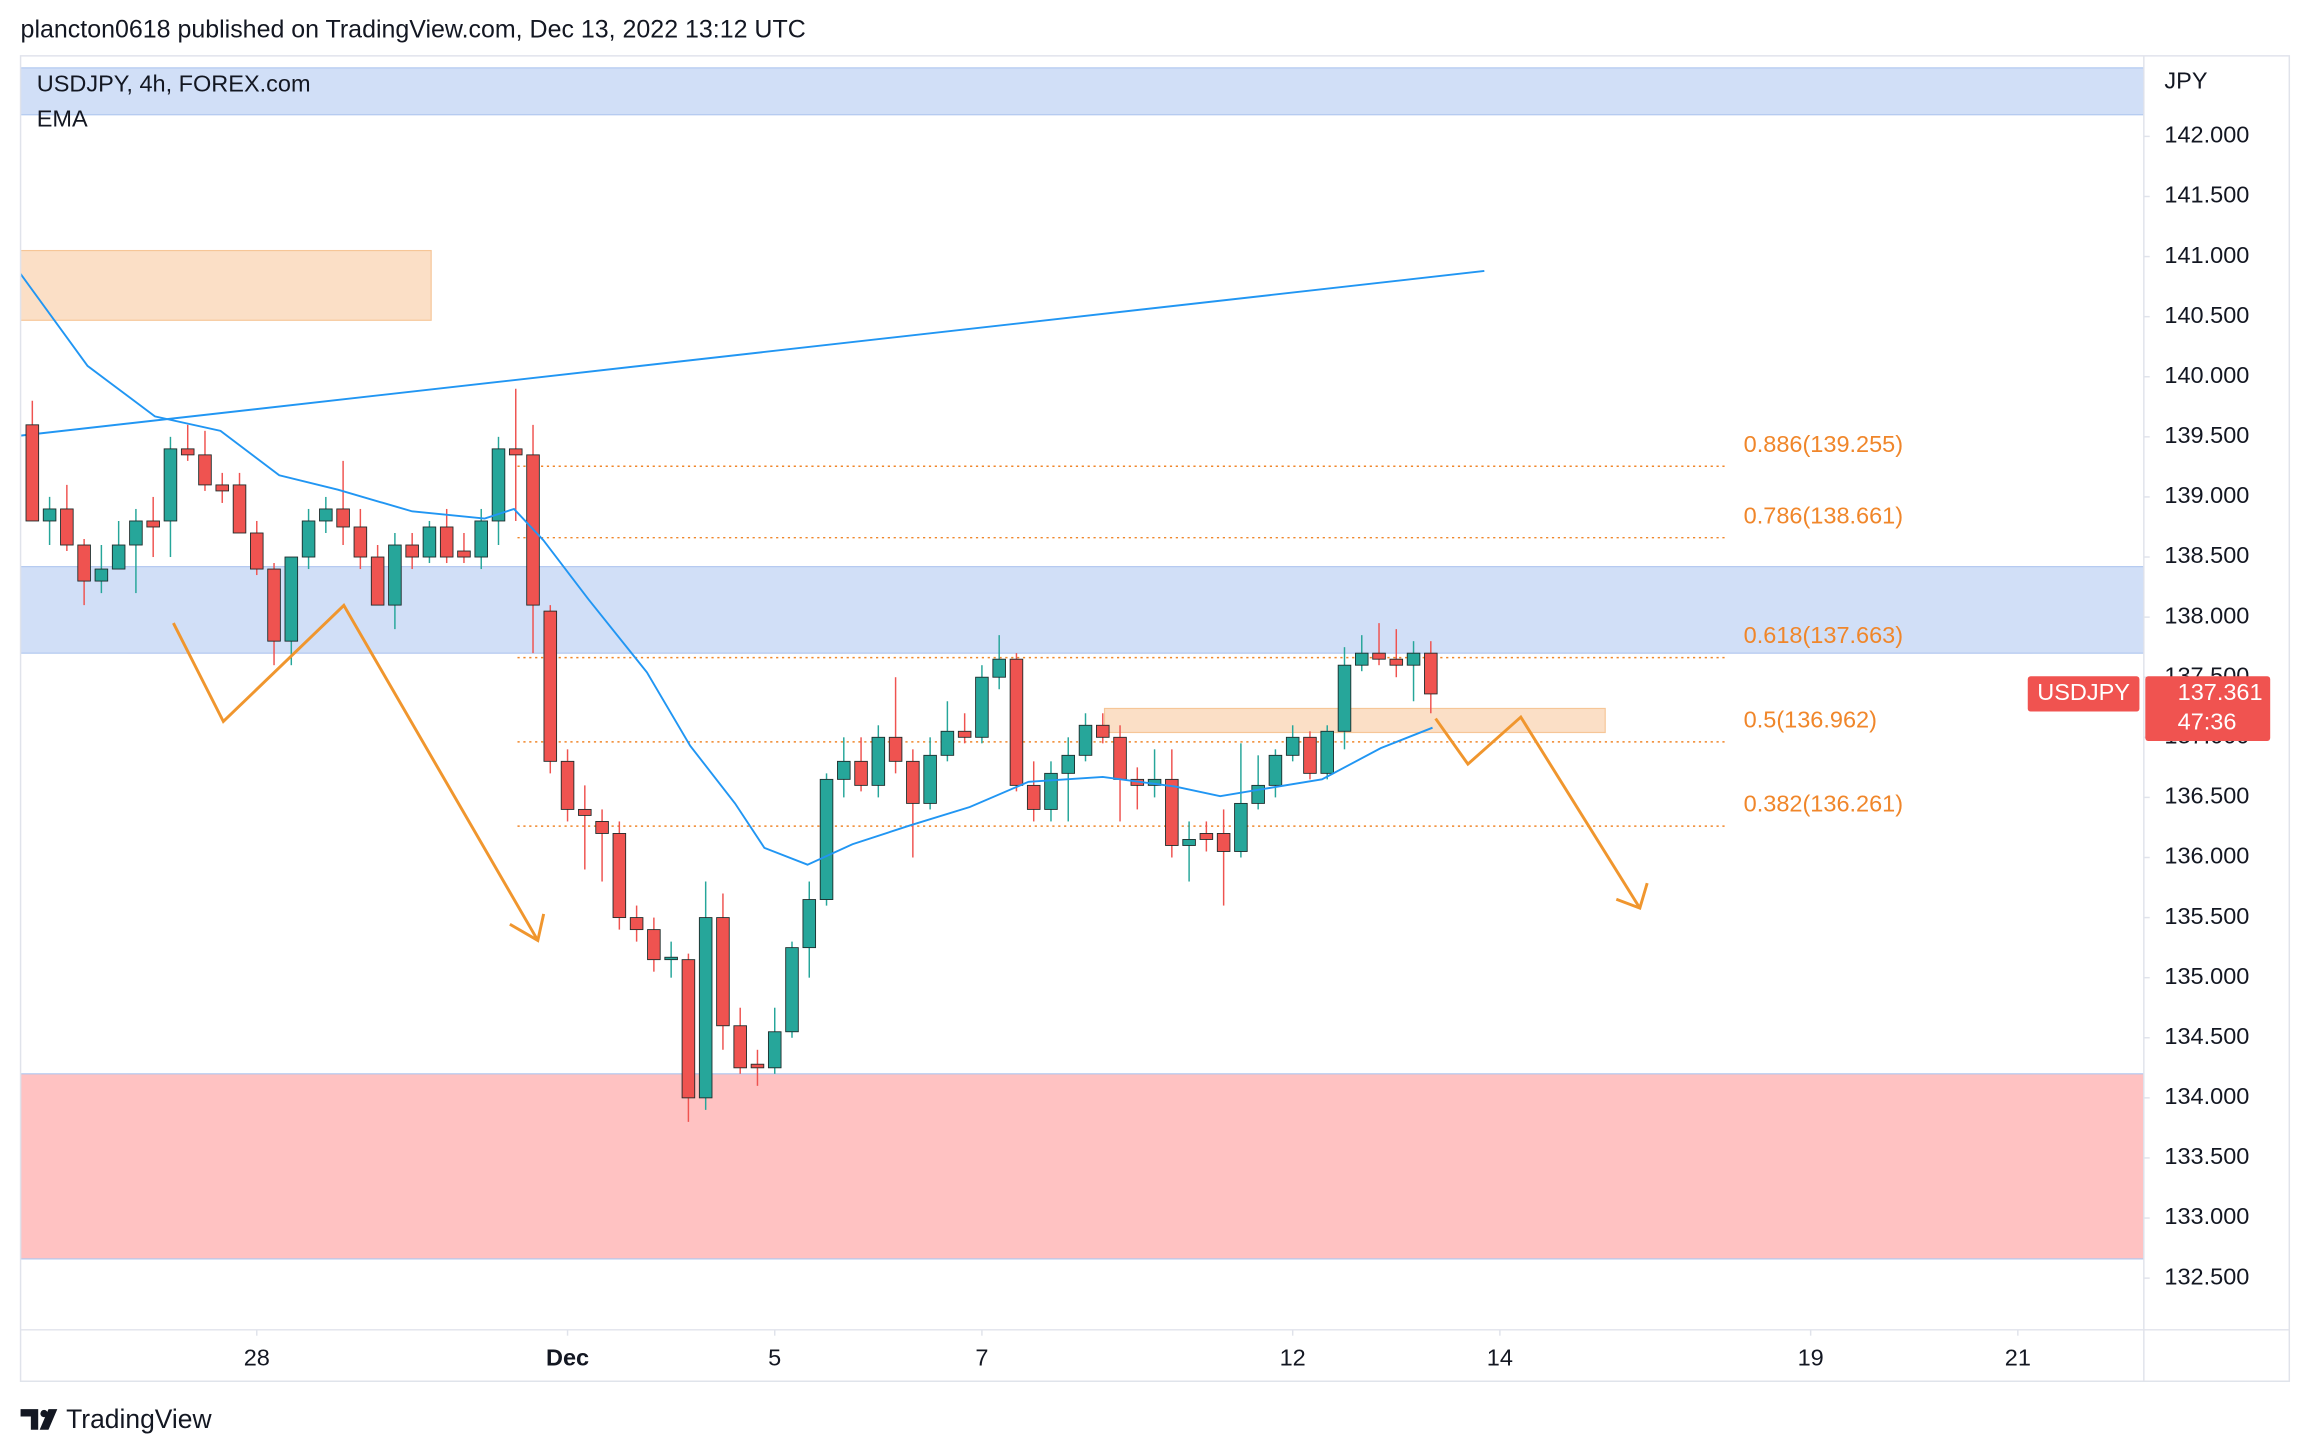 This screenshot has height=1454, width=2304. What do you see at coordinates (62, 119) in the screenshot?
I see `indicator-label: EMA` at bounding box center [62, 119].